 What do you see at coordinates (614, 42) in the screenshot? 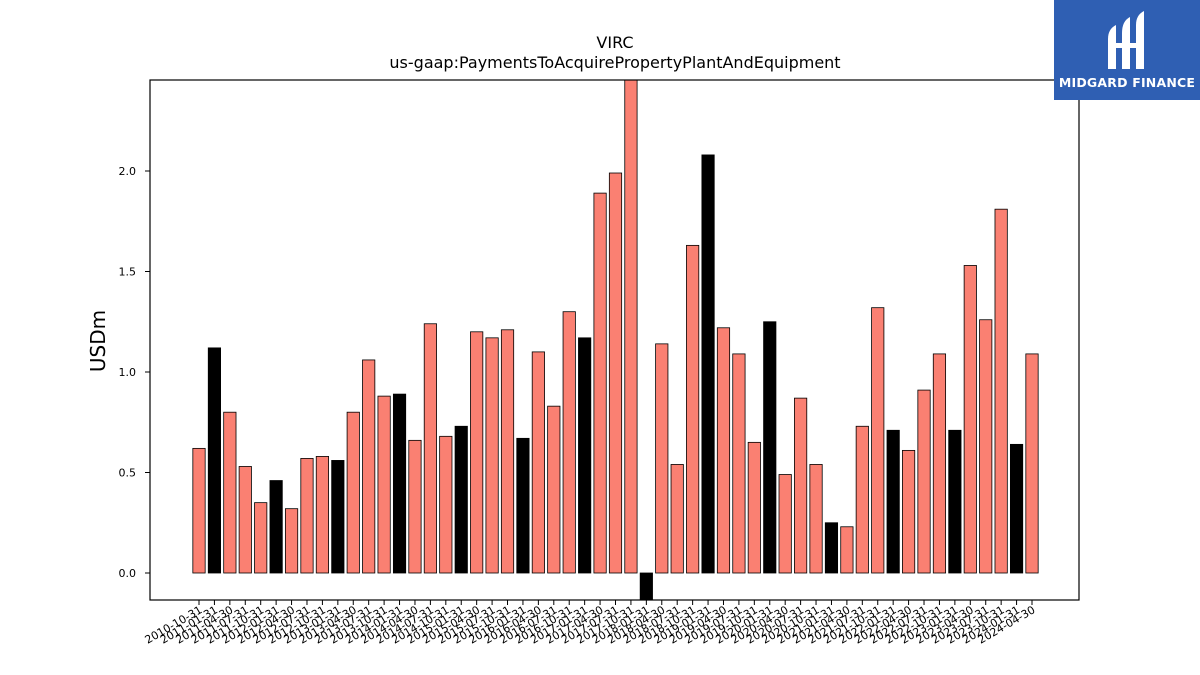
I see `chart-title: VIRC` at bounding box center [614, 42].